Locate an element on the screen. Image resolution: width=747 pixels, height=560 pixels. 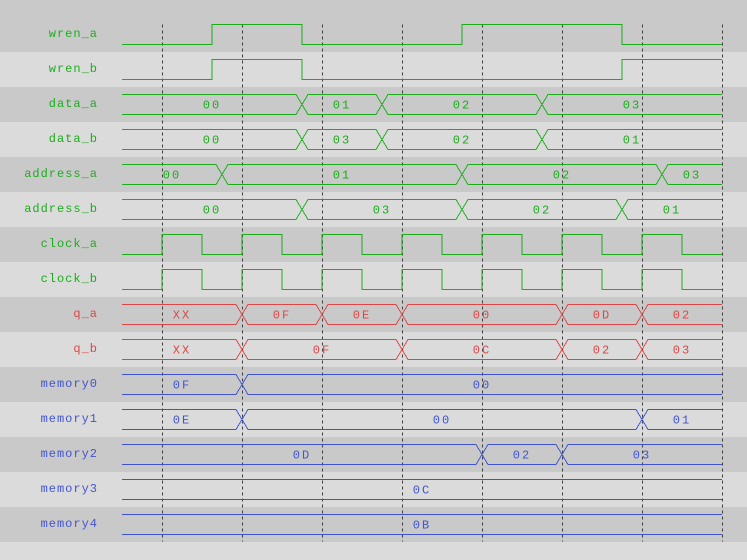
signal-row-memory4 is located at coordinates (373, 524).